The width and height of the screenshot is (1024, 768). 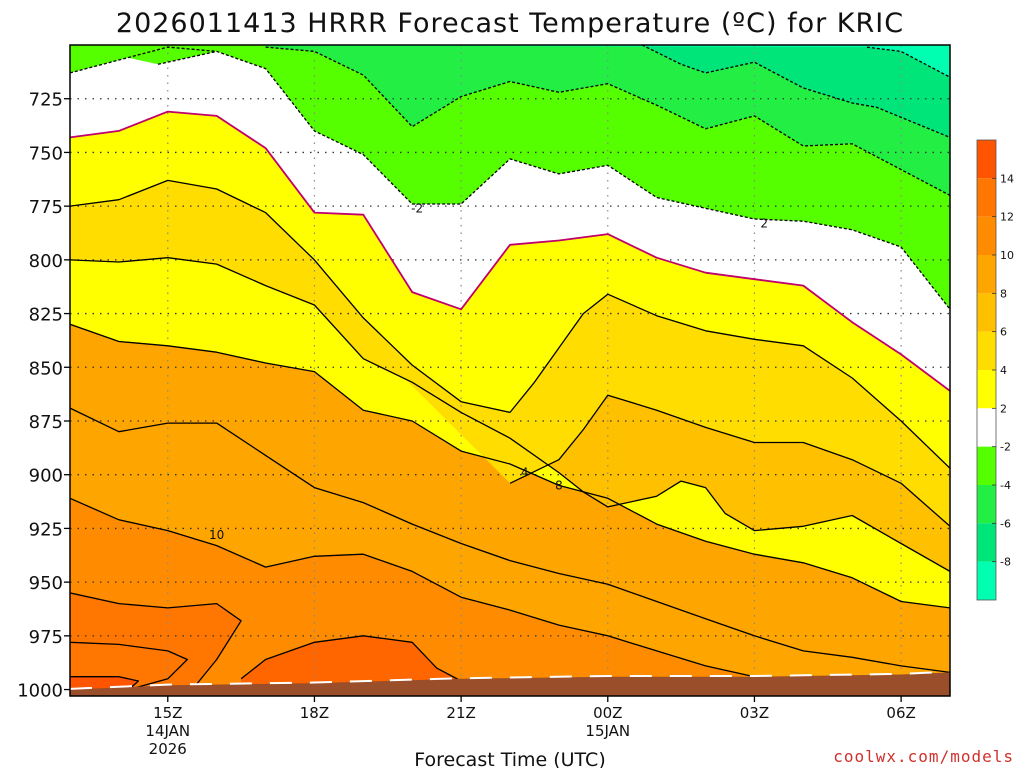 What do you see at coordinates (417, 208) in the screenshot?
I see `contour-label: -2` at bounding box center [417, 208].